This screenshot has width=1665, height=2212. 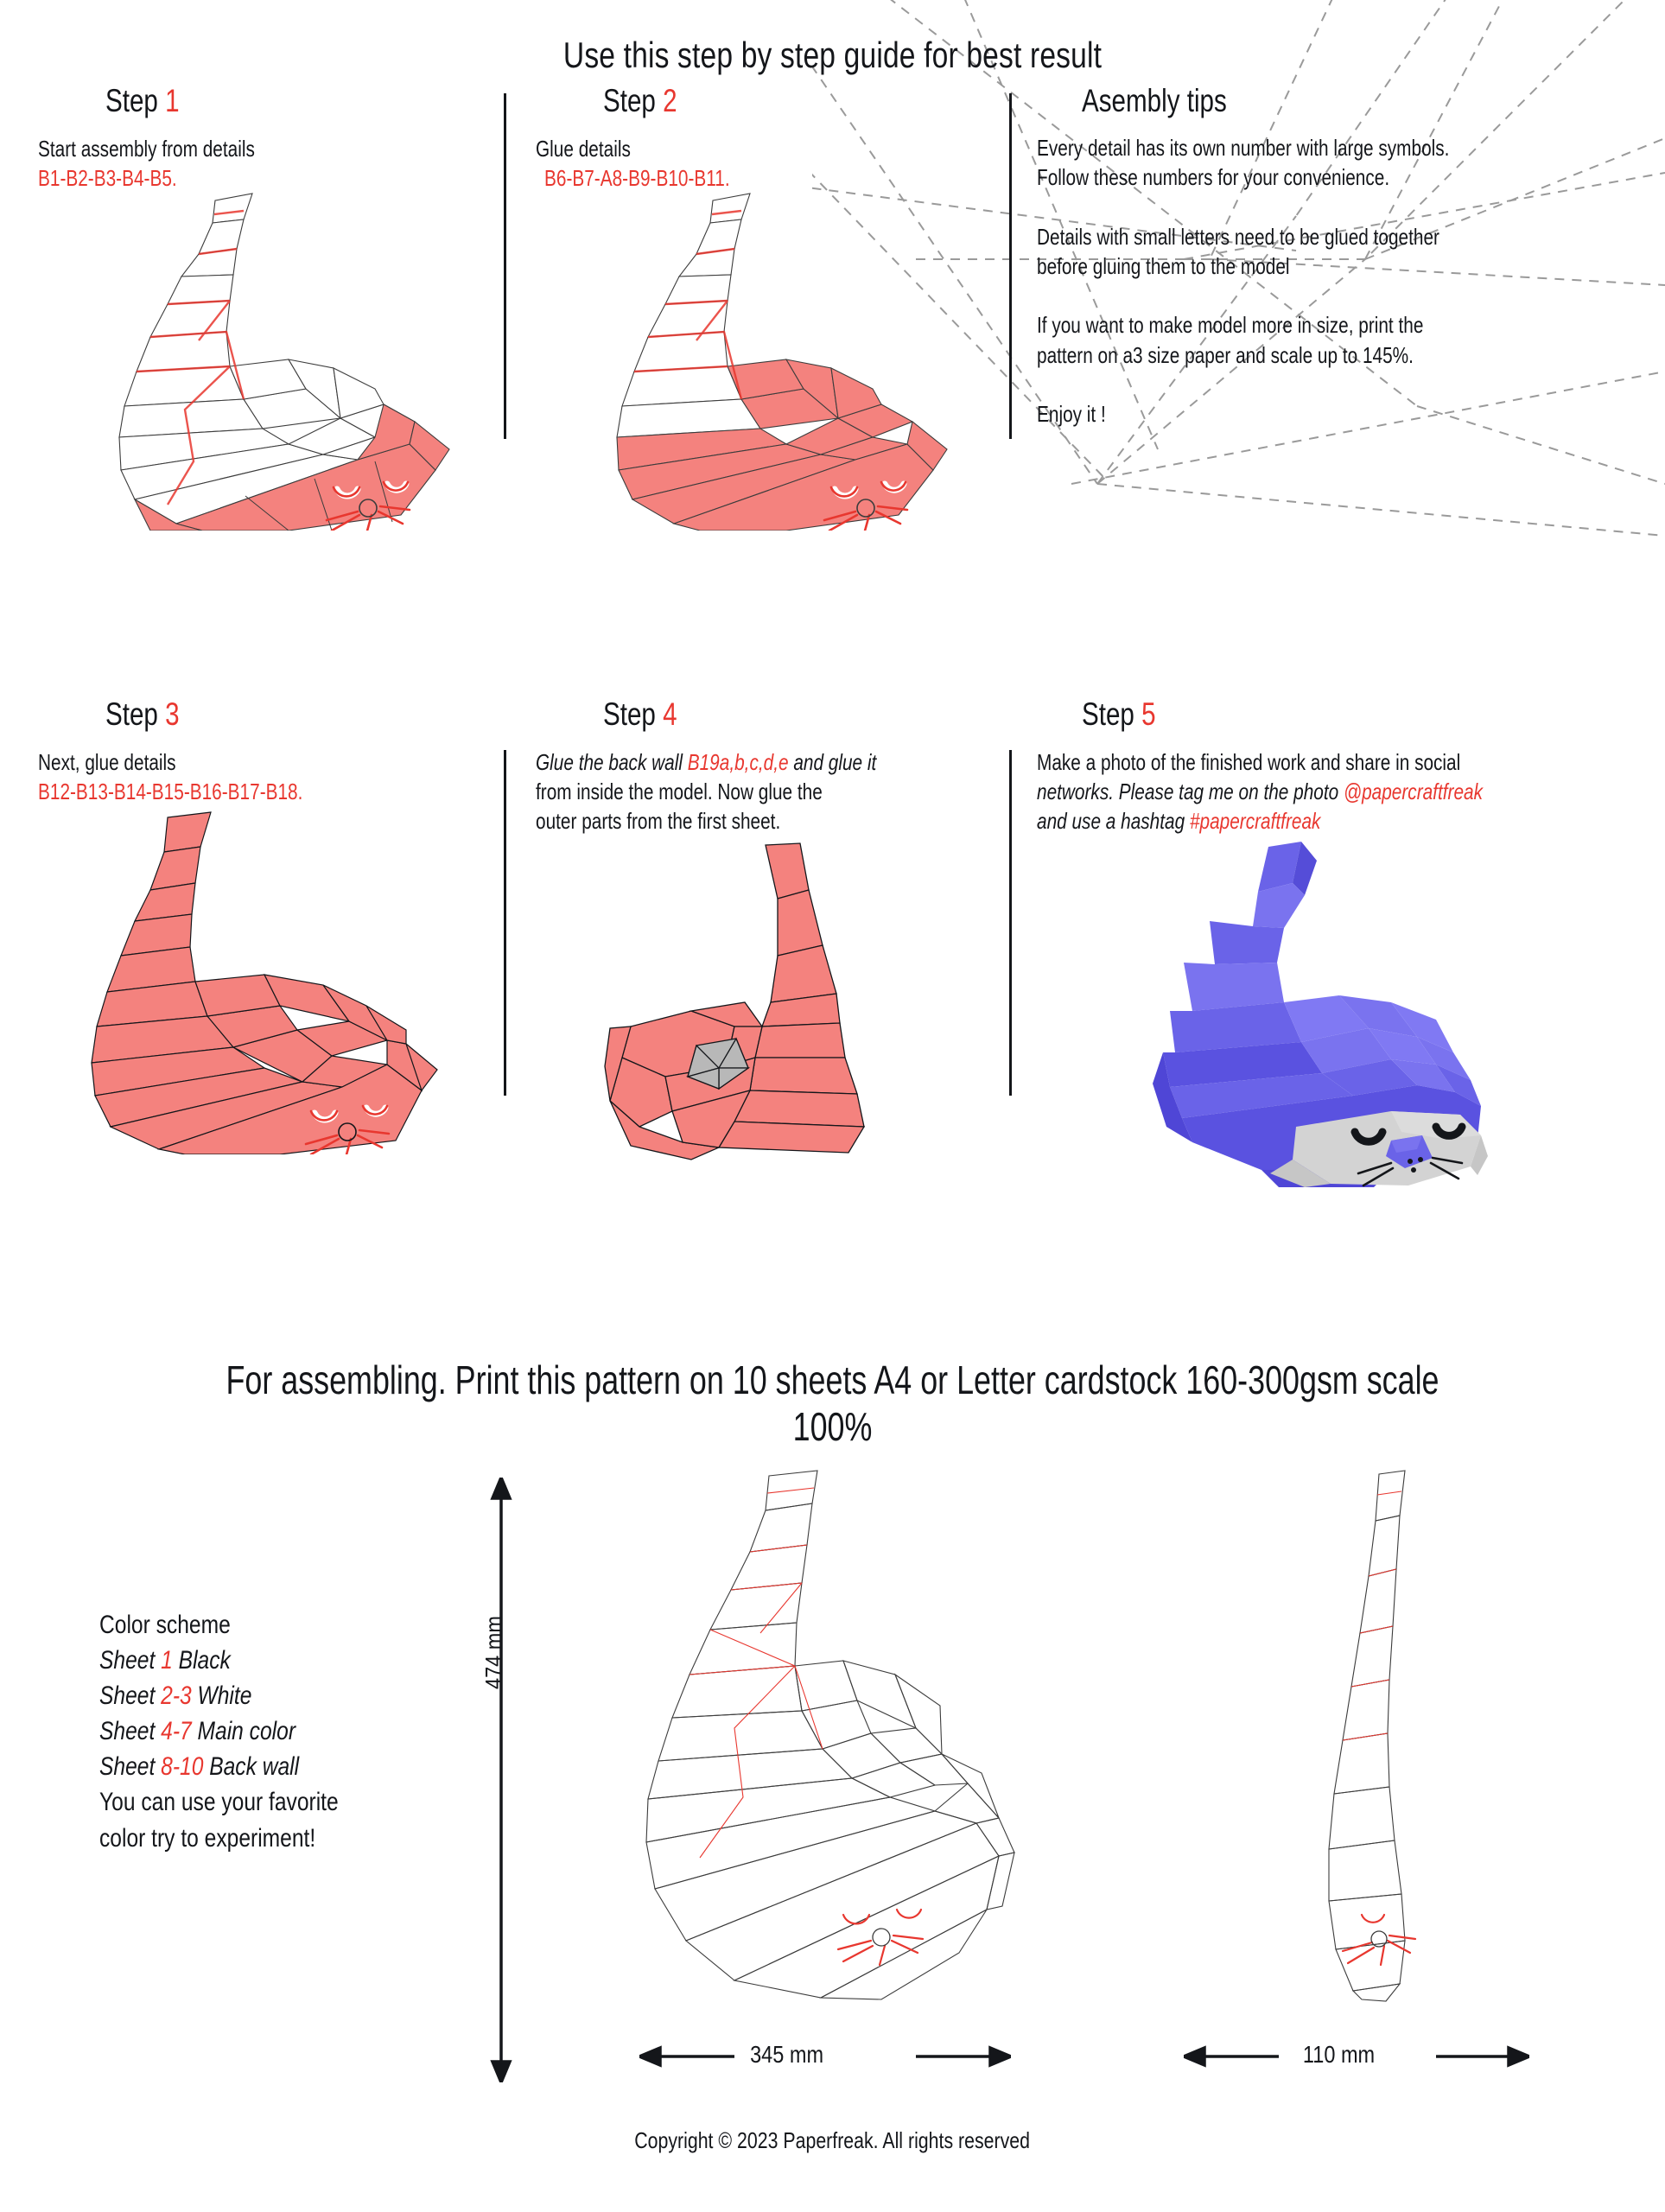 I want to click on tip-2-line-2: before gluing them to the model, so click(x=1163, y=265).